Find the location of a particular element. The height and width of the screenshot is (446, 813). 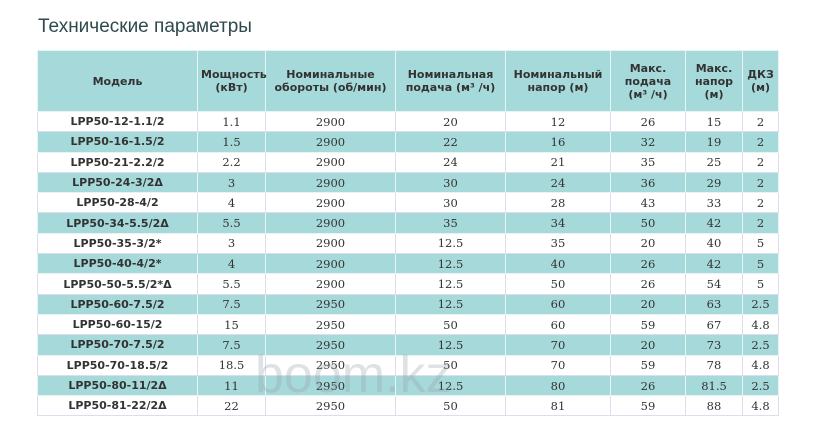

value-cell: 33 is located at coordinates (714, 203).